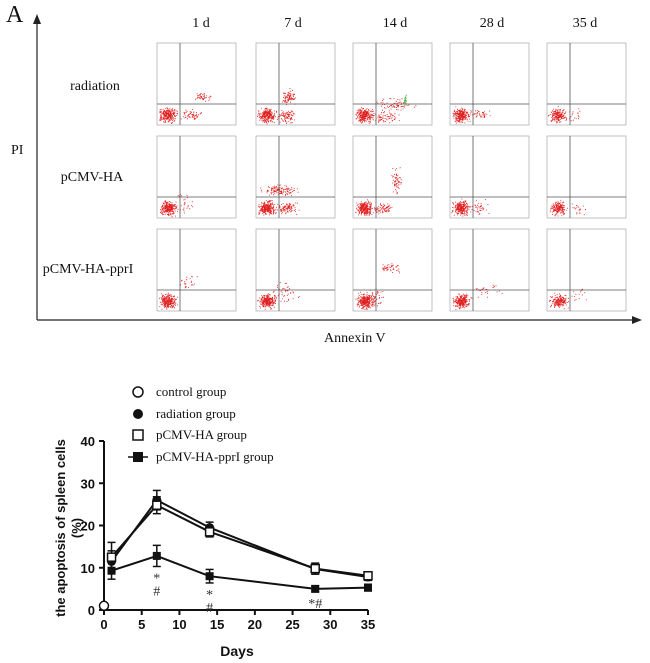 The height and width of the screenshot is (663, 650). What do you see at coordinates (201, 434) in the screenshot?
I see `legend-label-pcmv-ha: pCMV-HA group` at bounding box center [201, 434].